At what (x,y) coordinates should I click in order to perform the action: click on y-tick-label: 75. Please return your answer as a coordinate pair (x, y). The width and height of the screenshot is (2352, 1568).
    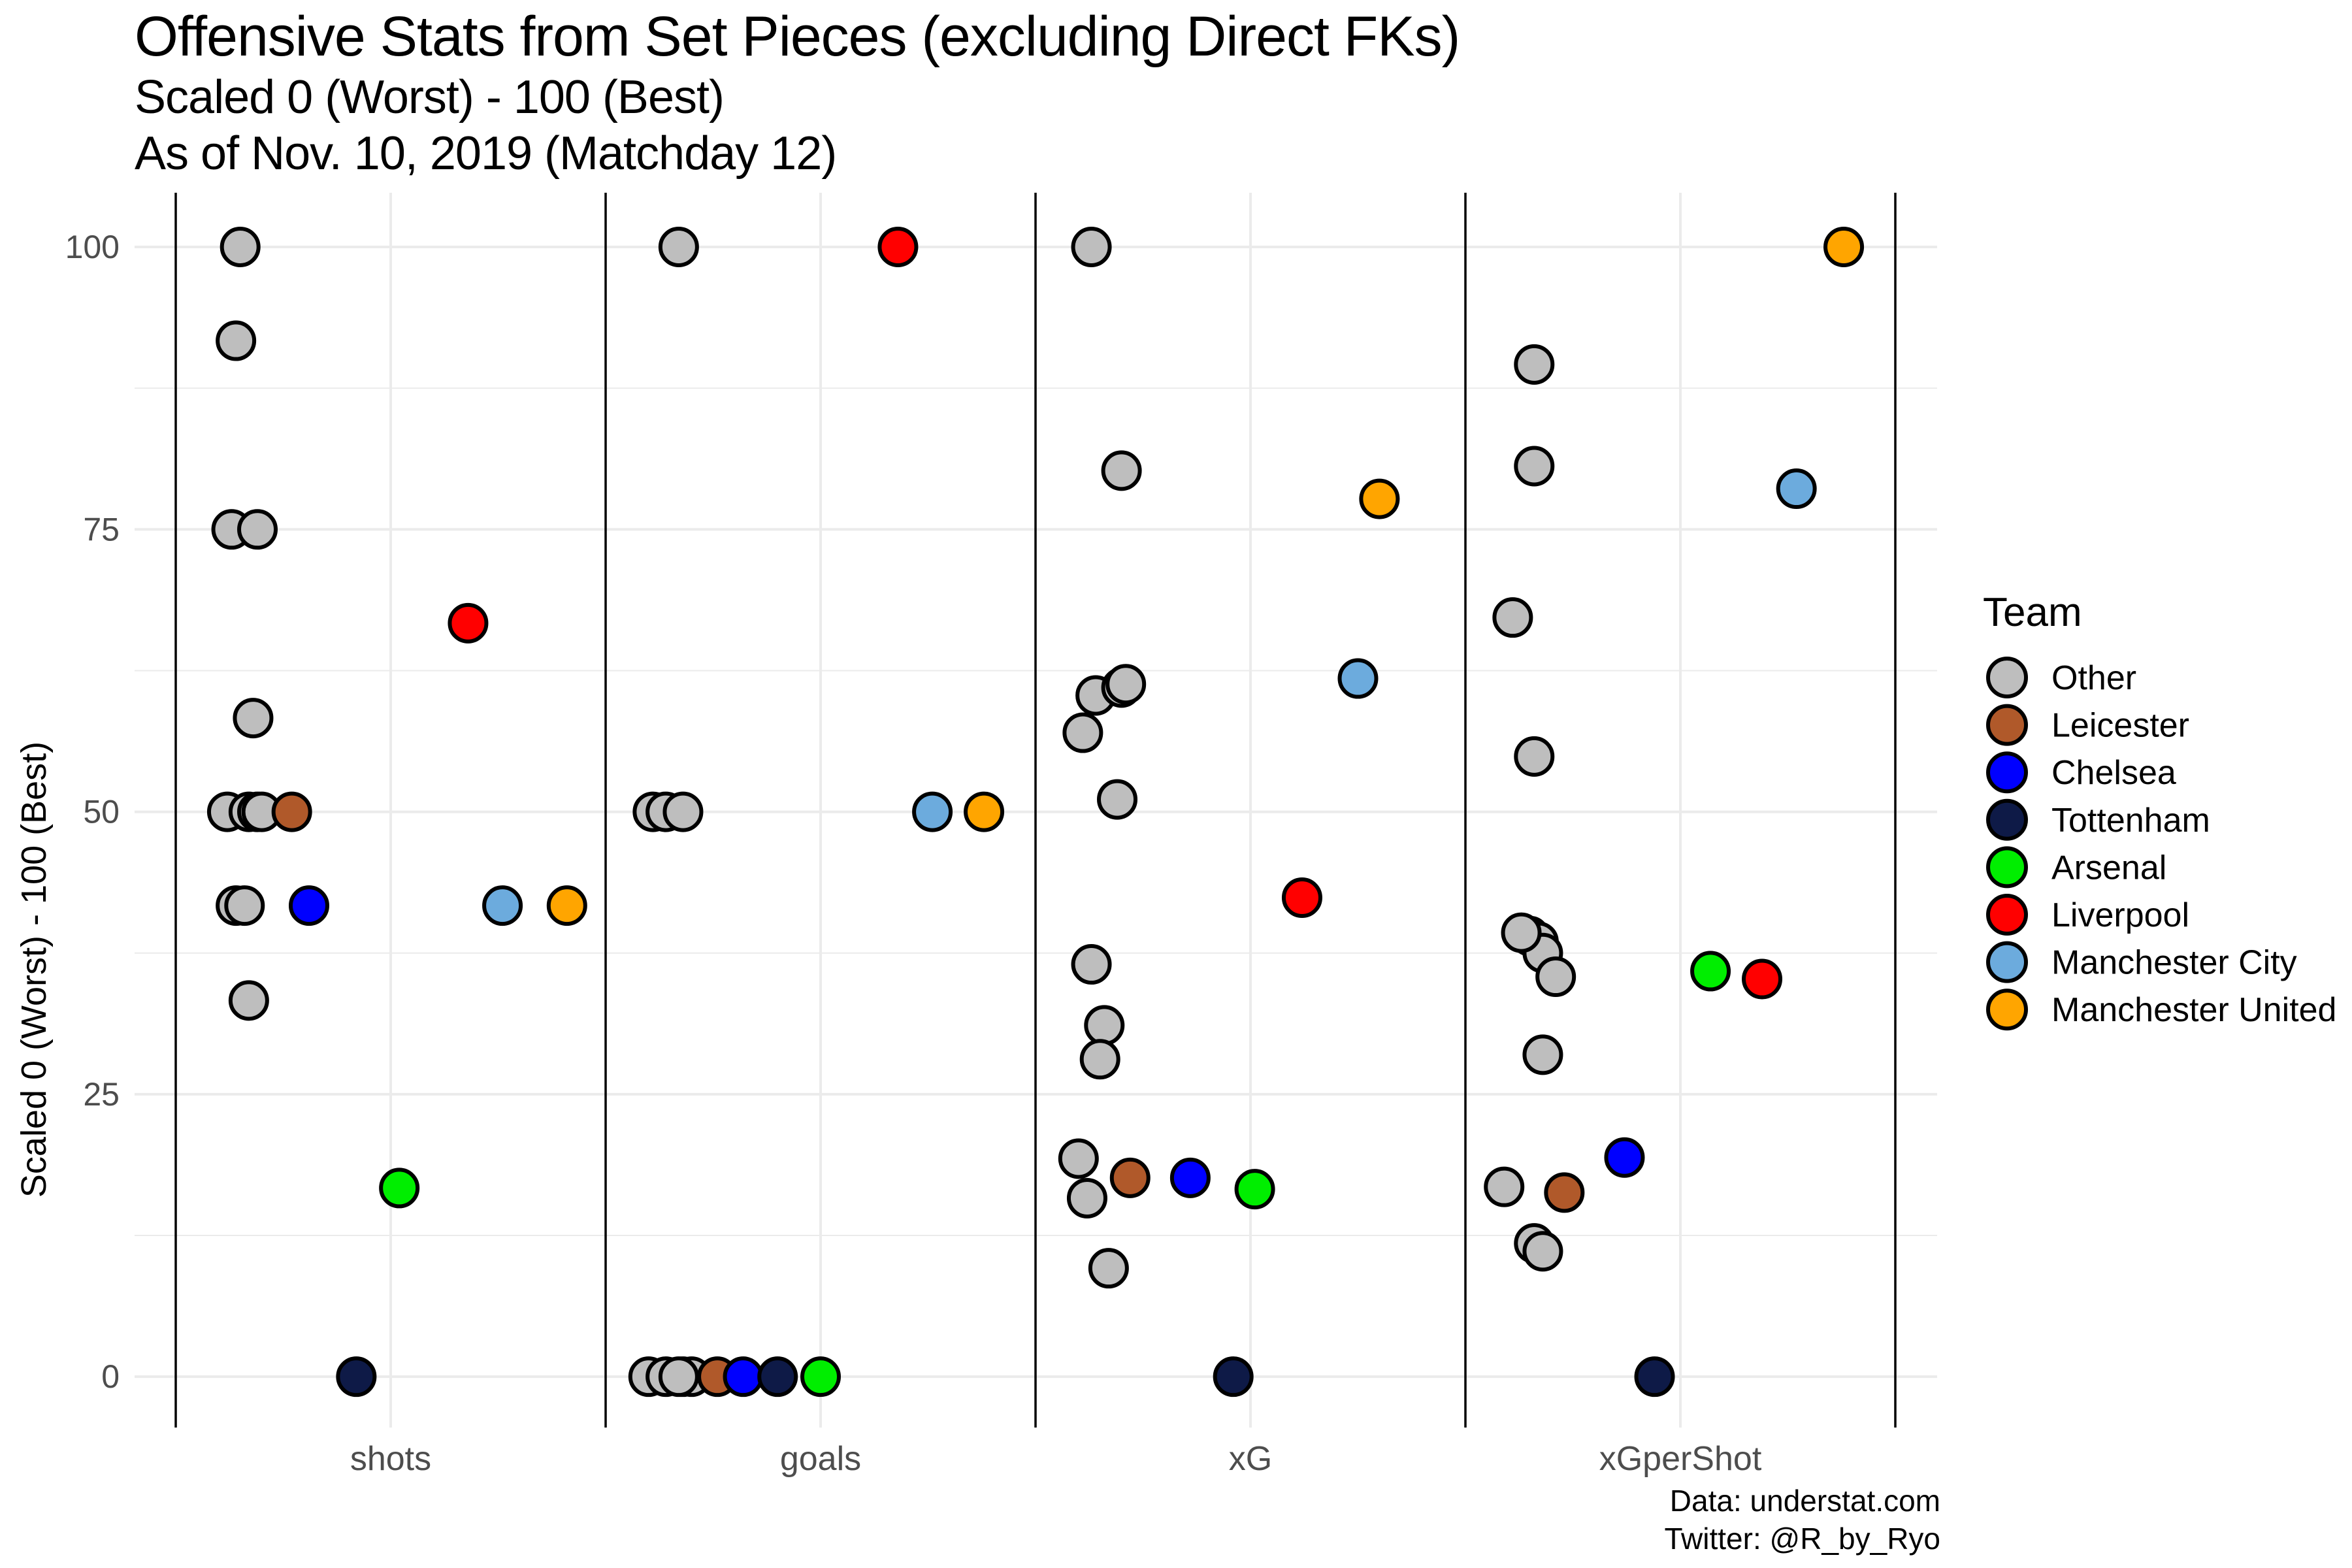
    Looking at the image, I should click on (101, 529).